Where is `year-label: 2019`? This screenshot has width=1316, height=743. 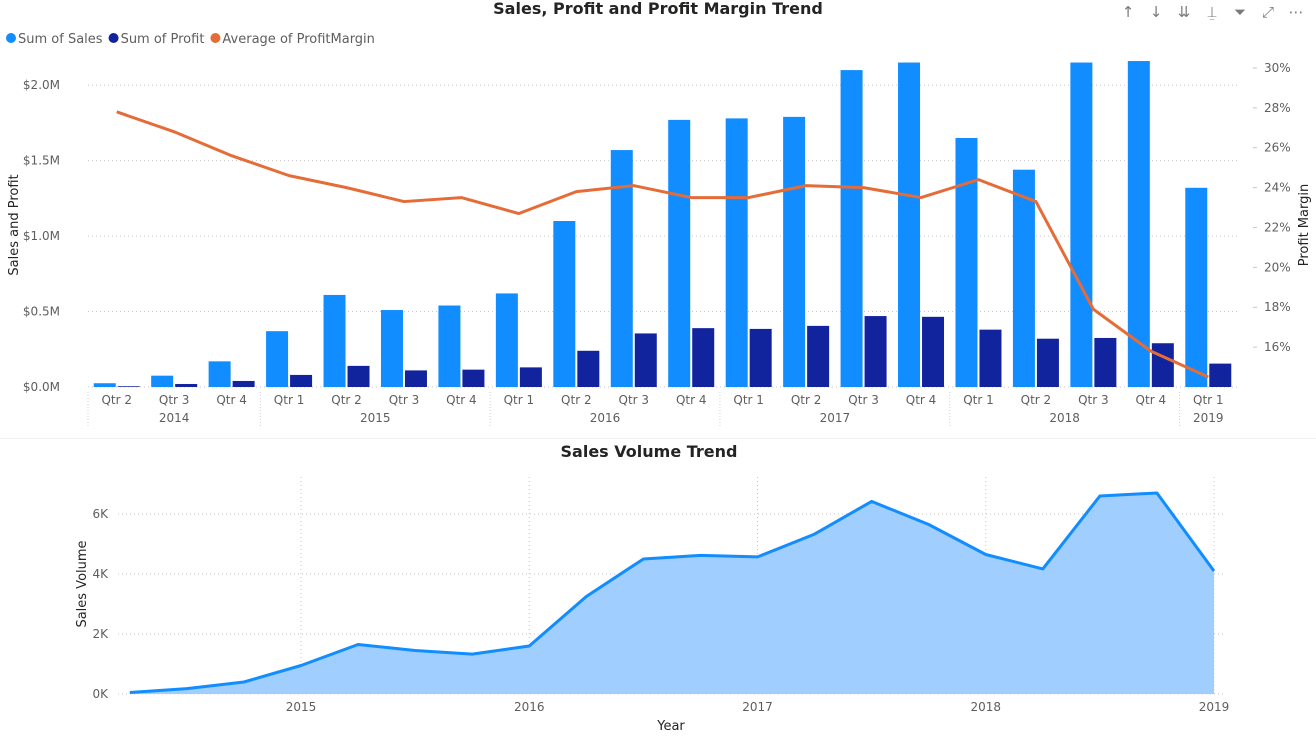
year-label: 2019 is located at coordinates (1208, 418).